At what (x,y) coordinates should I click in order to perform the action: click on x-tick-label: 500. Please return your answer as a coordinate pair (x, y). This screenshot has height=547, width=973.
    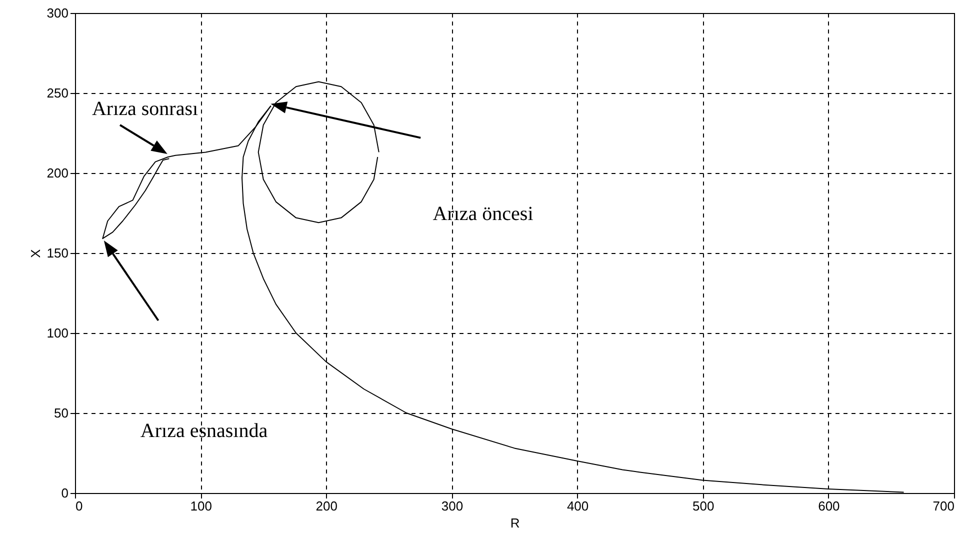
    Looking at the image, I should click on (703, 506).